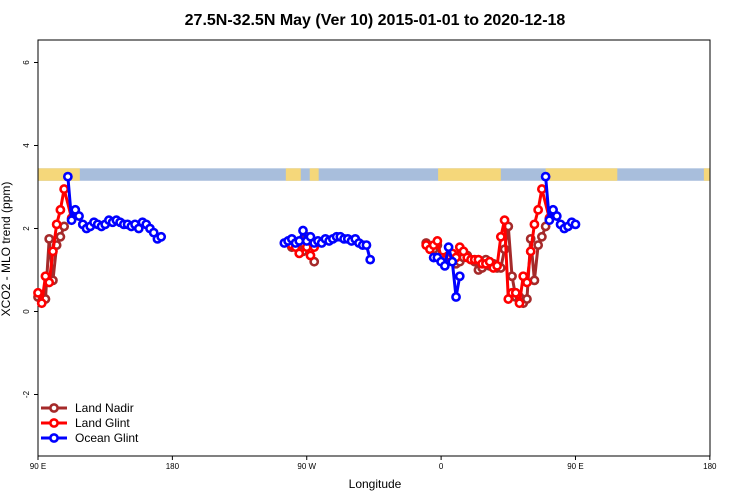 The image size is (750, 500). Describe the element at coordinates (26, 145) in the screenshot. I see `y-tick-label-3: 4` at that location.